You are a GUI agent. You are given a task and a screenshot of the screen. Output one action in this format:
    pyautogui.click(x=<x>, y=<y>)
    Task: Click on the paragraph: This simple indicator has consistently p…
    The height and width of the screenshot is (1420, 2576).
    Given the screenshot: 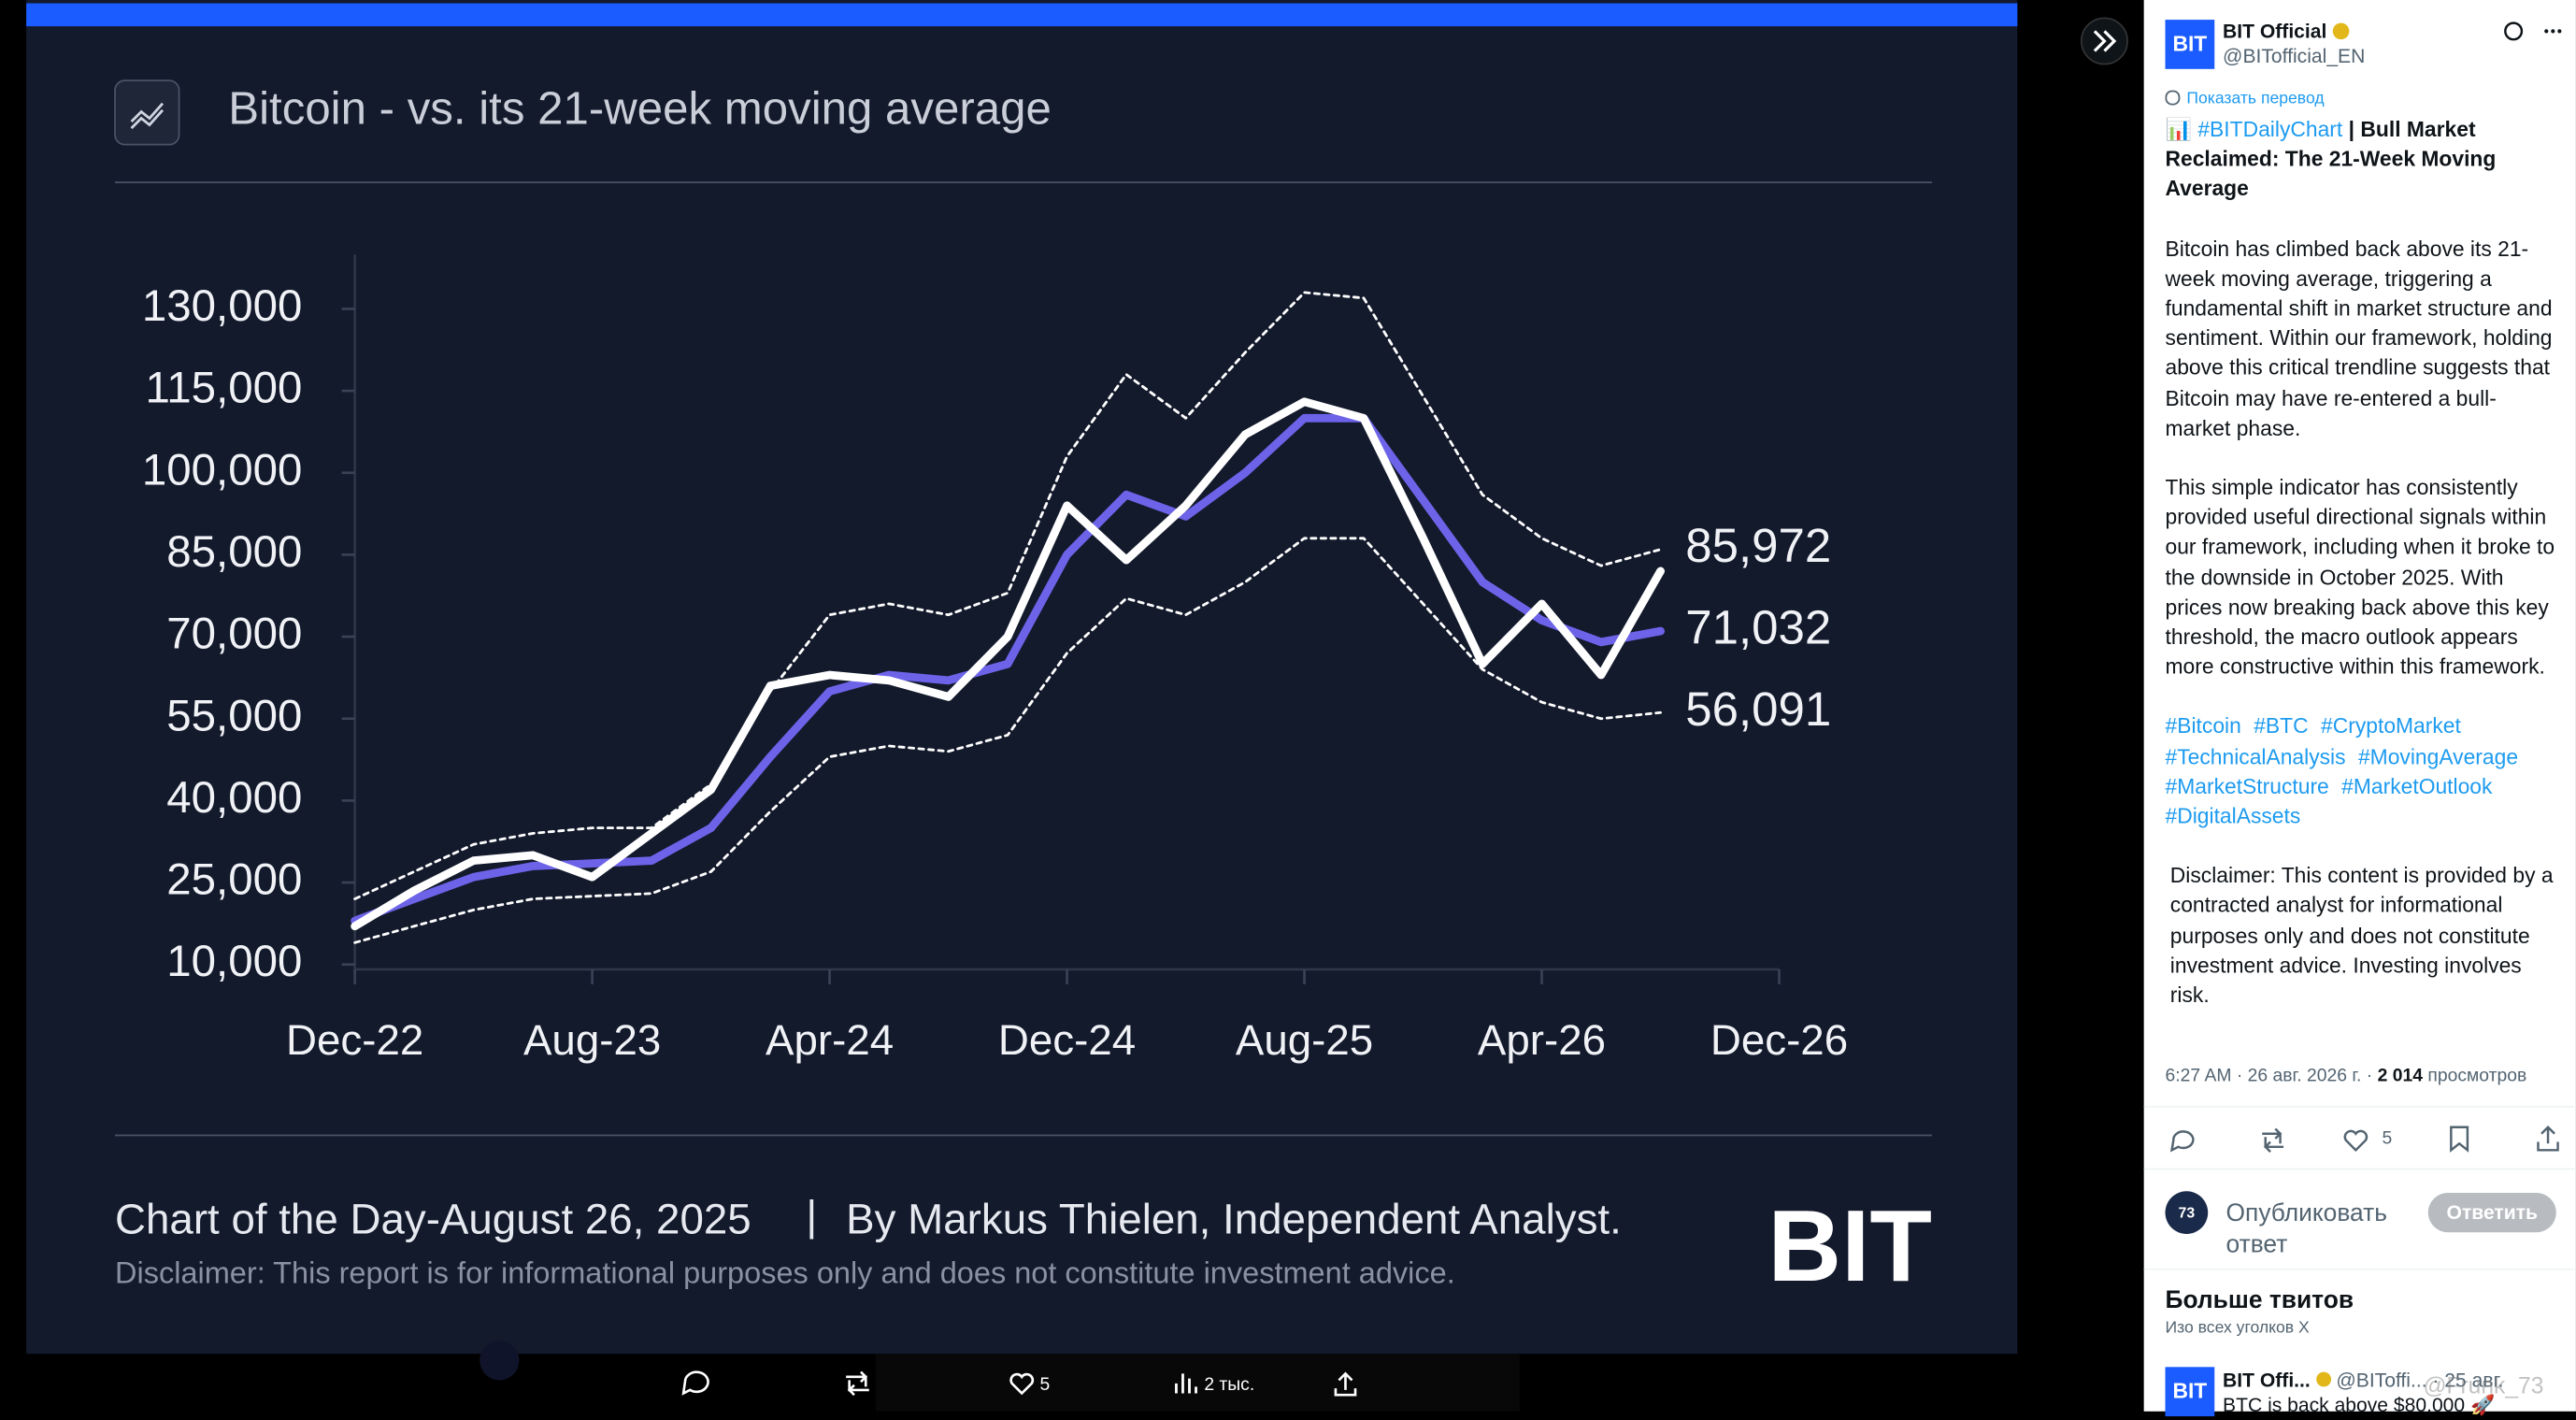 What is the action you would take?
    pyautogui.click(x=2360, y=577)
    